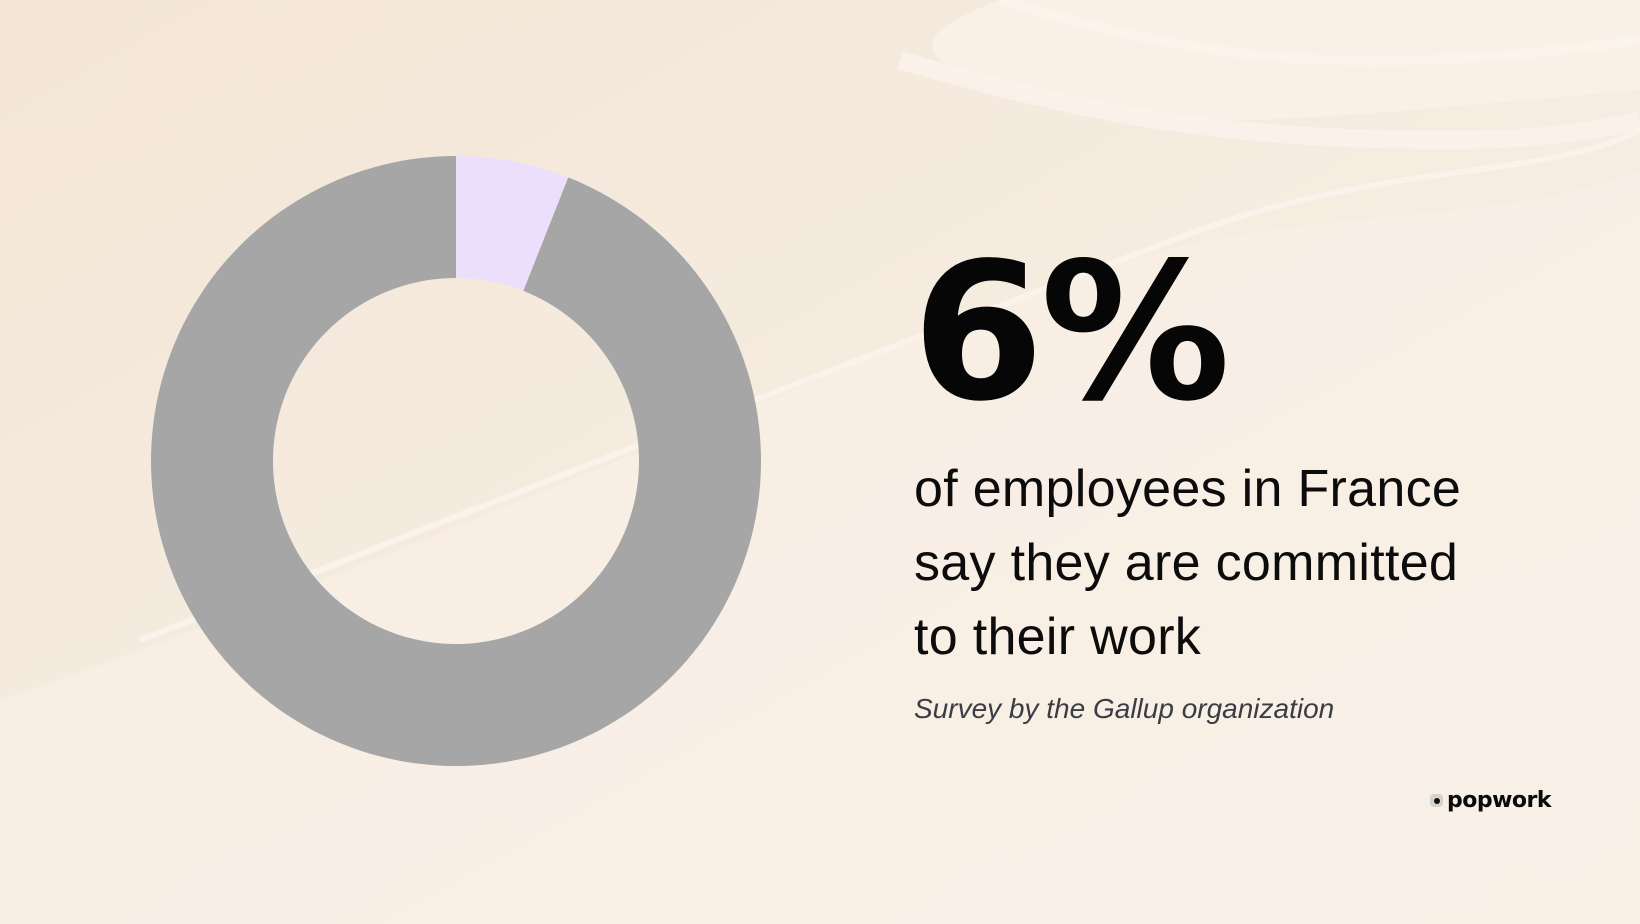  I want to click on description-line: say they are committed, so click(1186, 563).